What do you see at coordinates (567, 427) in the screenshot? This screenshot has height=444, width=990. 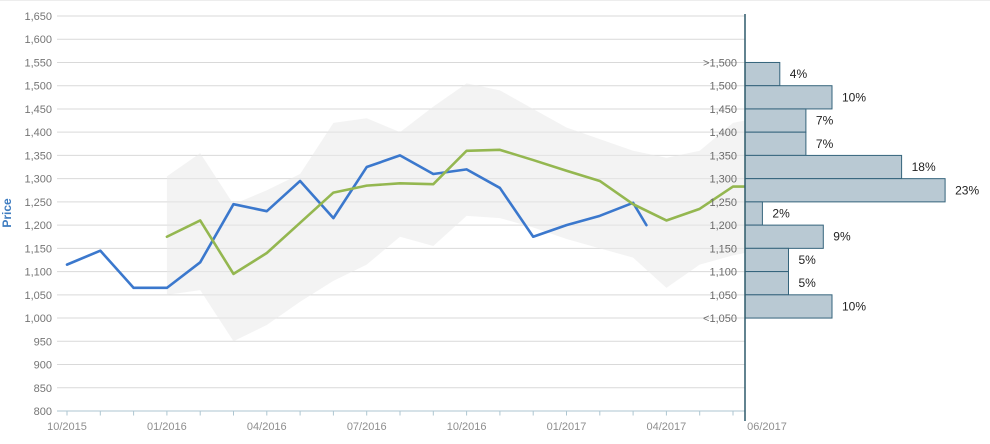 I see `x-tick-label: 01/2017` at bounding box center [567, 427].